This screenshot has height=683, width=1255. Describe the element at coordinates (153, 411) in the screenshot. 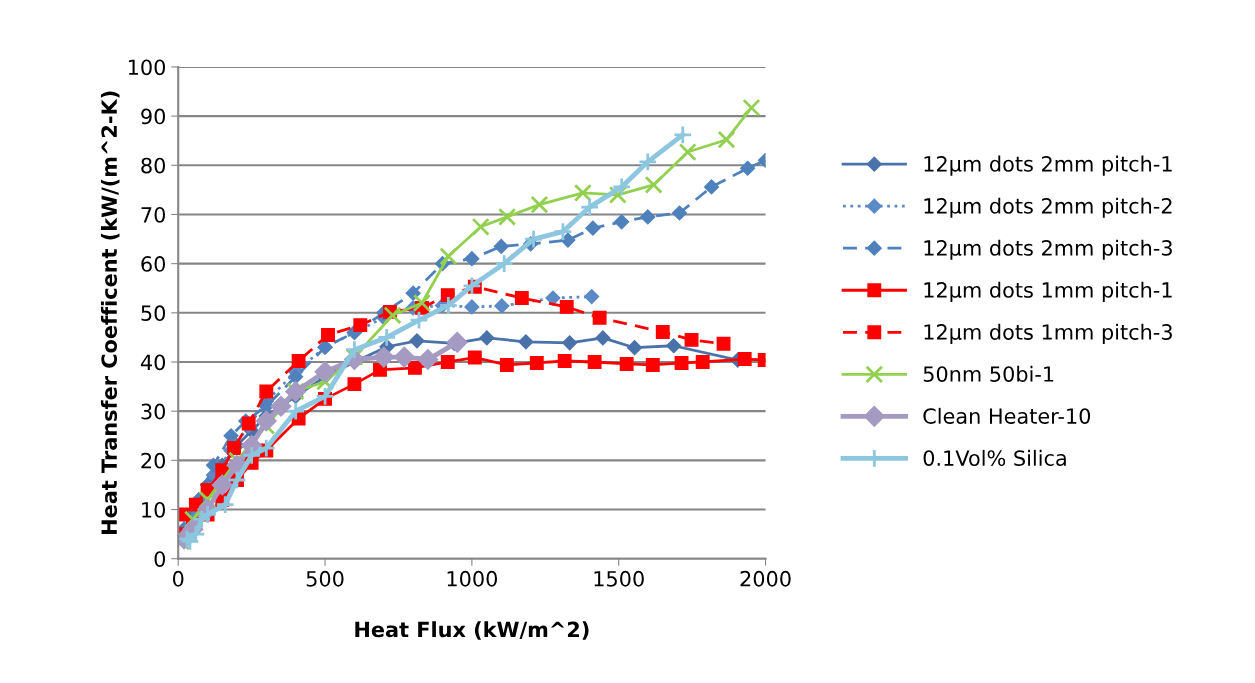

I see `y-tick-label: 30` at that location.